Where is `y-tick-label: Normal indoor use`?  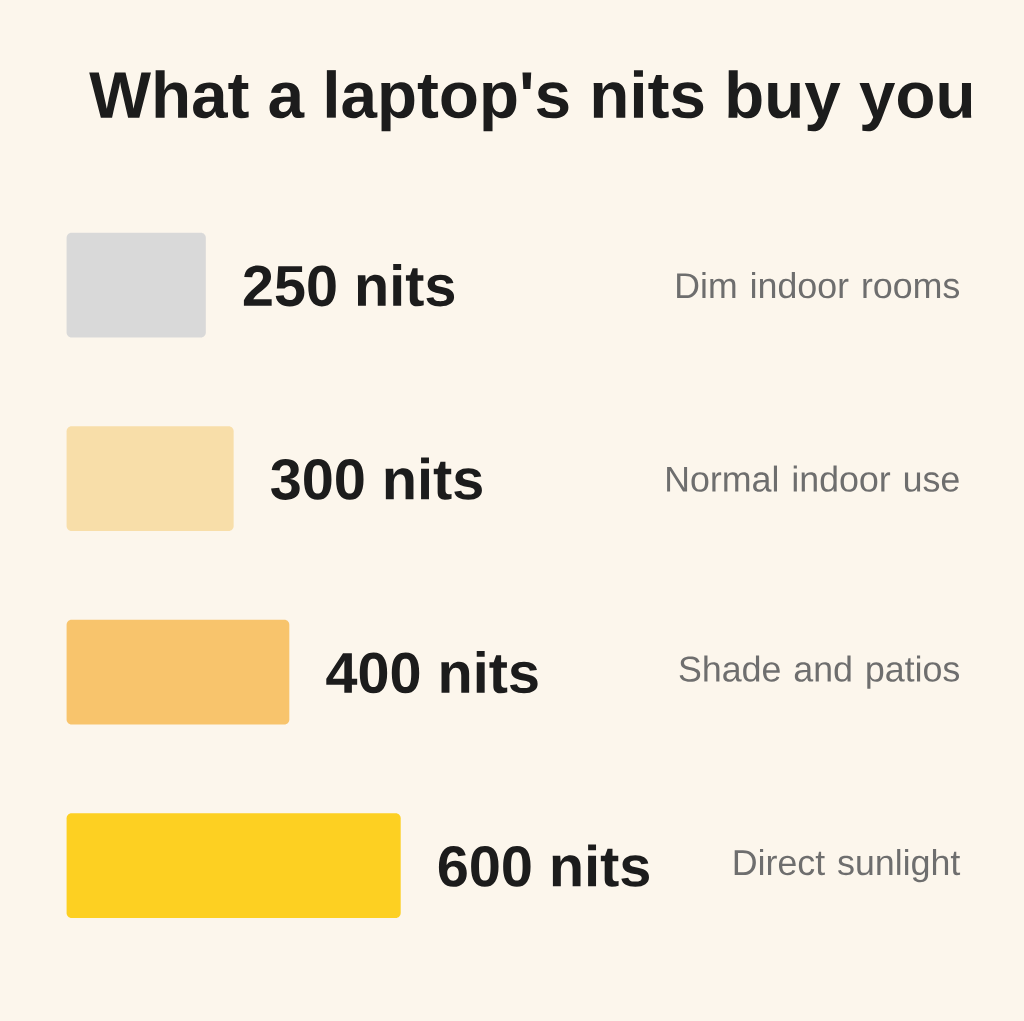
y-tick-label: Normal indoor use is located at coordinates (813, 478).